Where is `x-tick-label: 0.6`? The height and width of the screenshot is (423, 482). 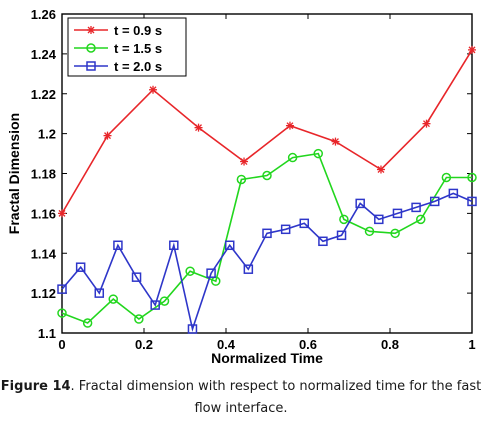 x-tick-label: 0.6 is located at coordinates (308, 344).